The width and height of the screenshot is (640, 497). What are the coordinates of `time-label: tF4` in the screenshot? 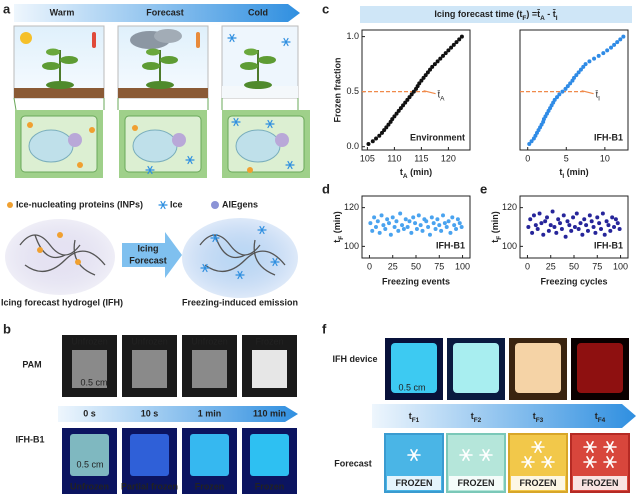 It's located at (600, 417).